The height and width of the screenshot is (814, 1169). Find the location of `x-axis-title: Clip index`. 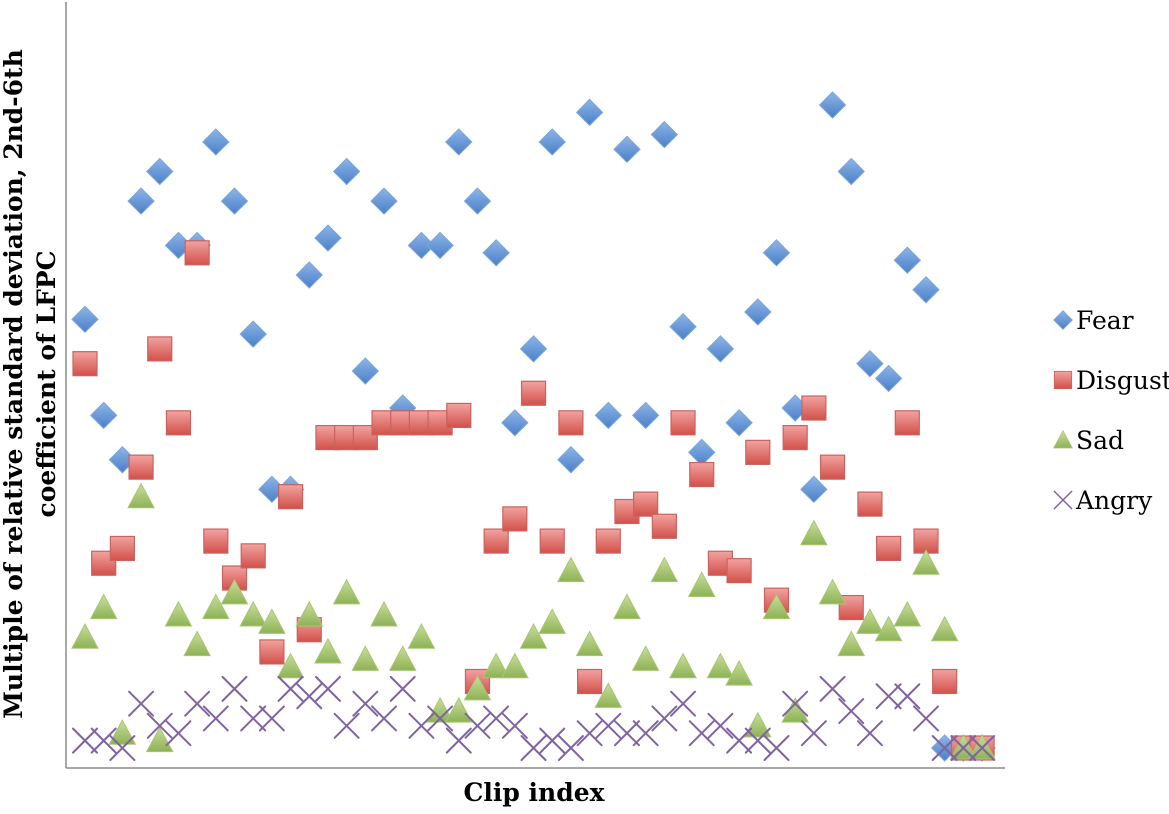

x-axis-title: Clip index is located at coordinates (534, 792).